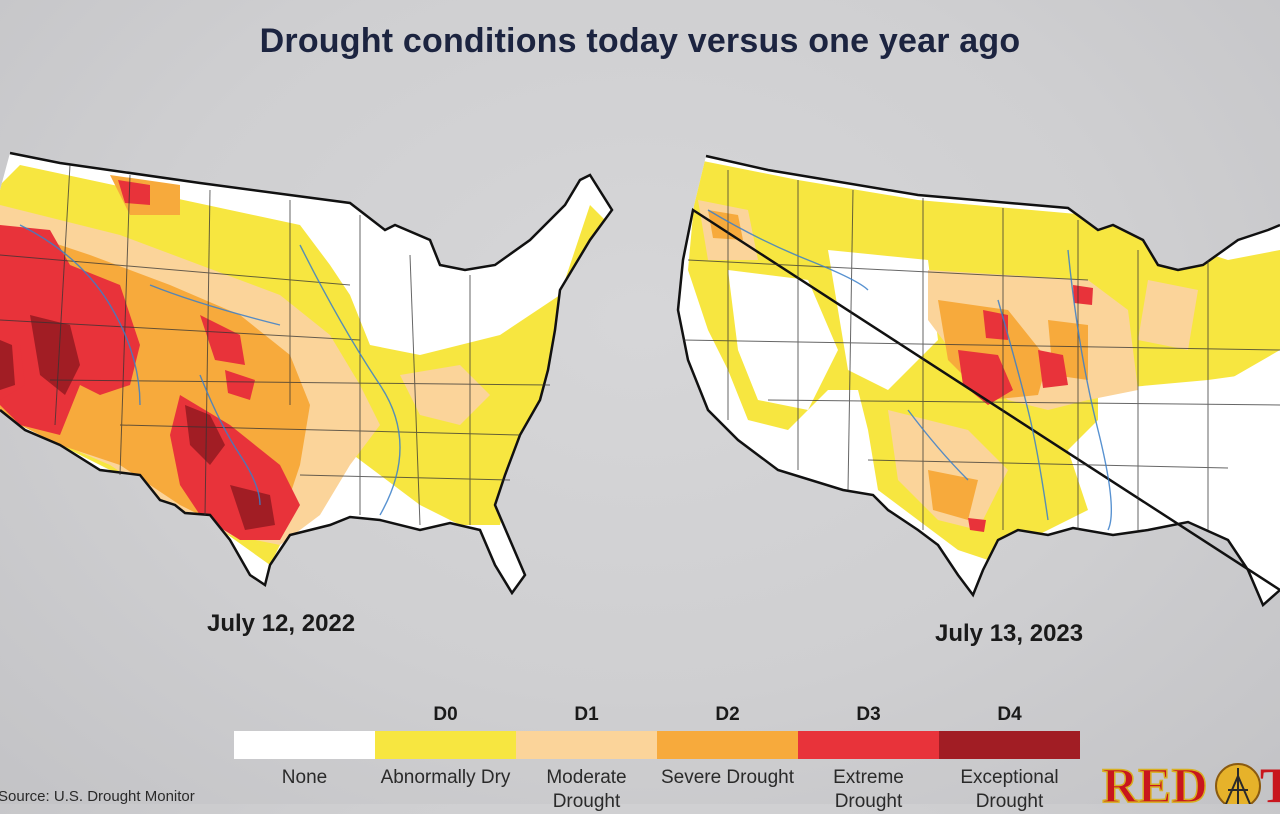 This screenshot has width=1280, height=814. What do you see at coordinates (1009, 745) in the screenshot?
I see `legend-swatch-d4` at bounding box center [1009, 745].